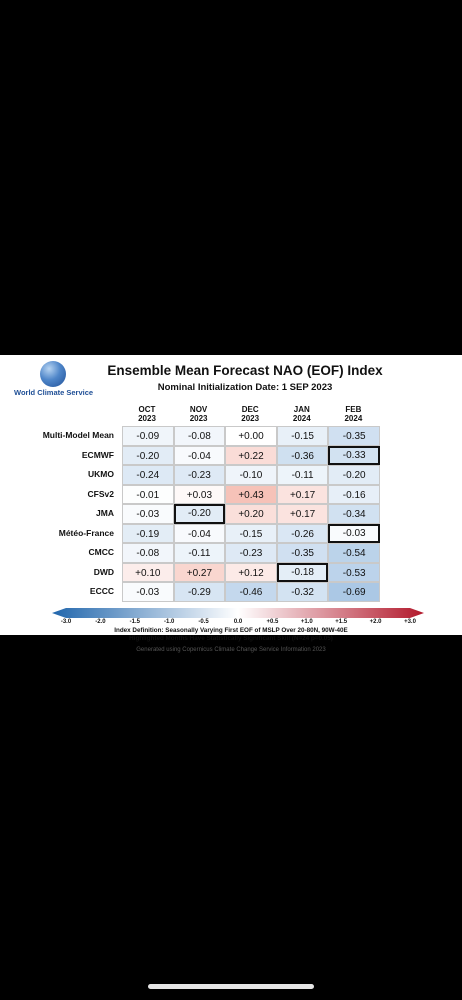  I want to click on colorbar, so click(238, 614).